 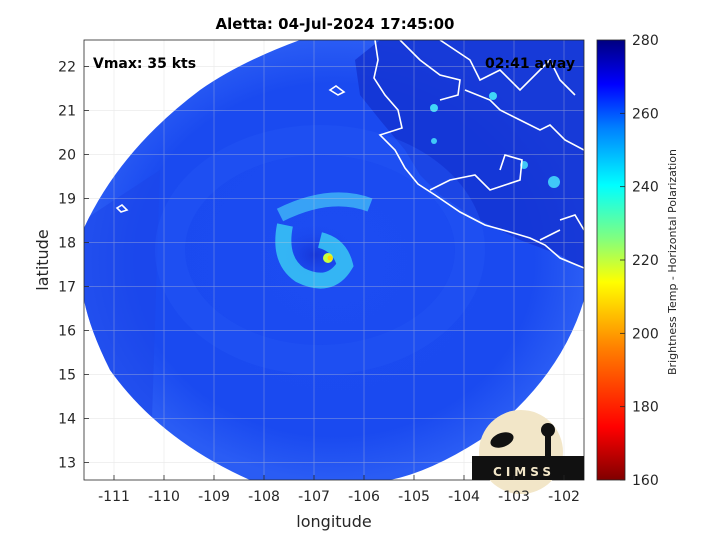 I want to click on y-tick-label: 16, so click(x=67, y=331).